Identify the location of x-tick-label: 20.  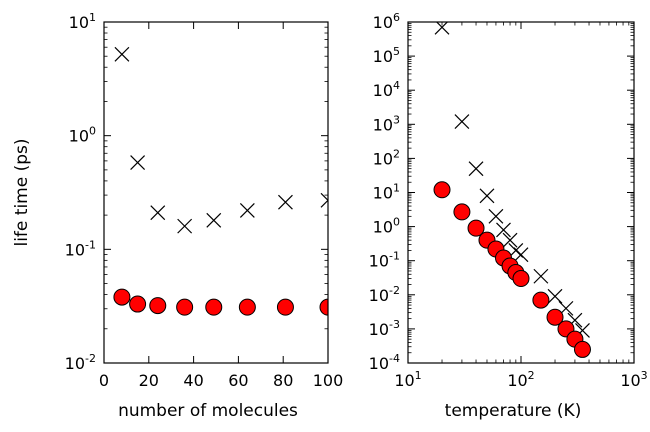
(149, 380).